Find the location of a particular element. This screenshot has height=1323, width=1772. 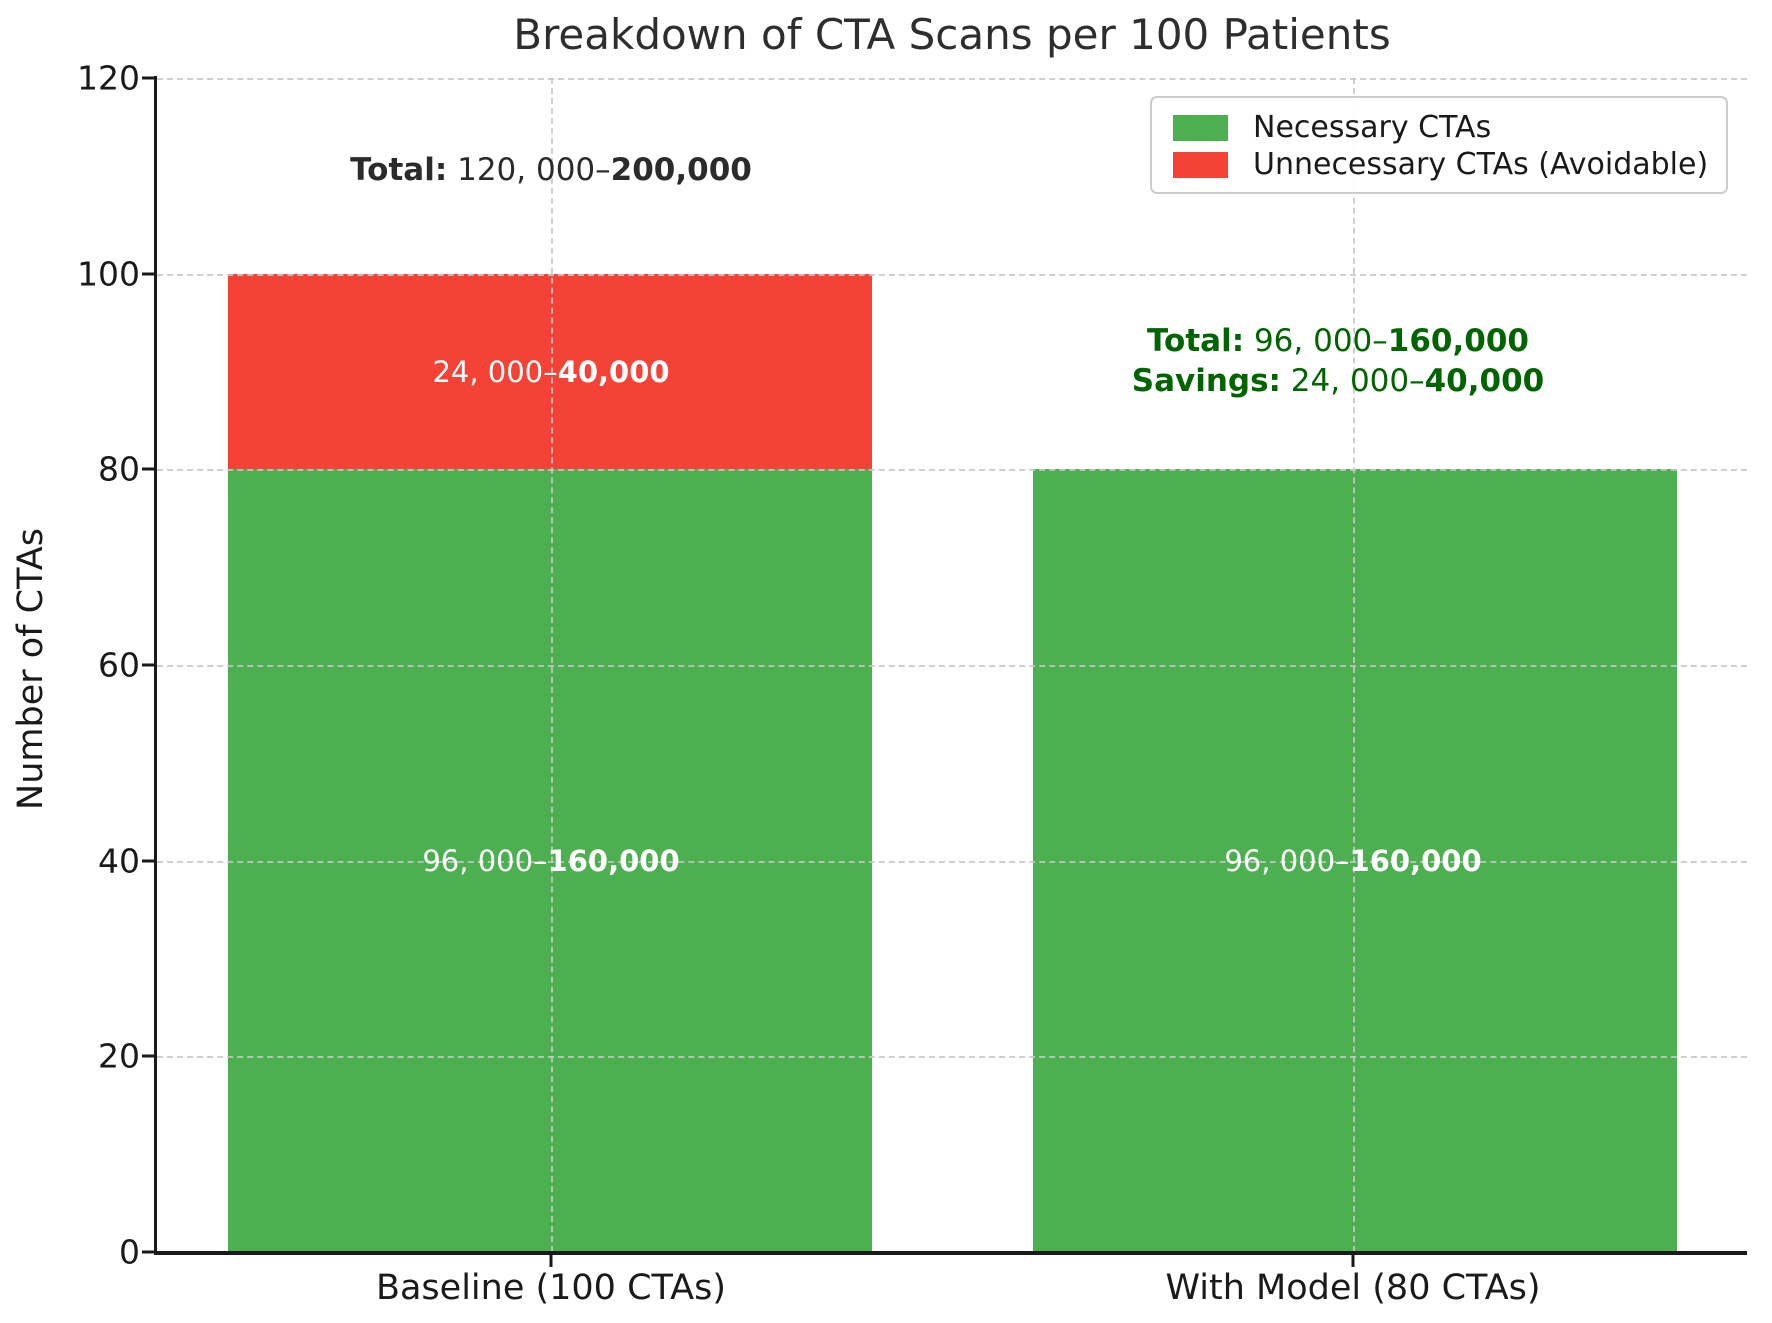

y-axis-spine is located at coordinates (155, 665).